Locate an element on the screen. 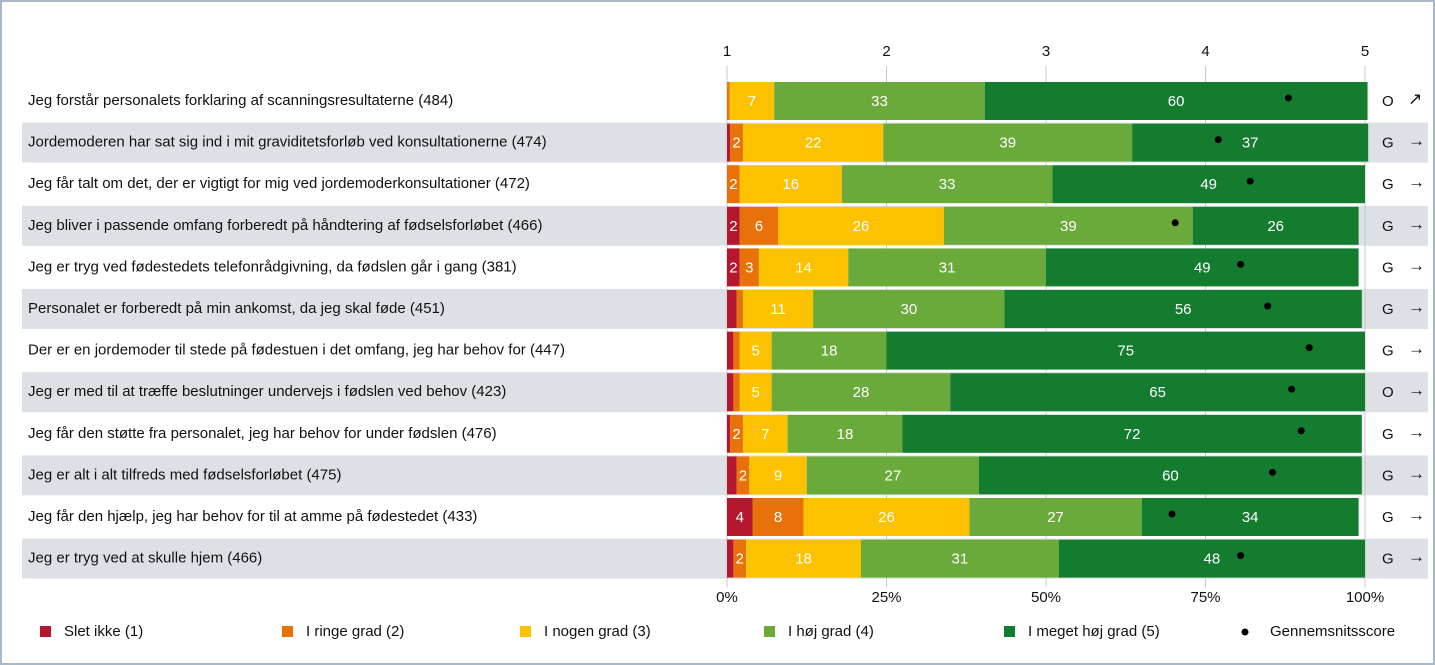  value-label: 72 is located at coordinates (1132, 434).